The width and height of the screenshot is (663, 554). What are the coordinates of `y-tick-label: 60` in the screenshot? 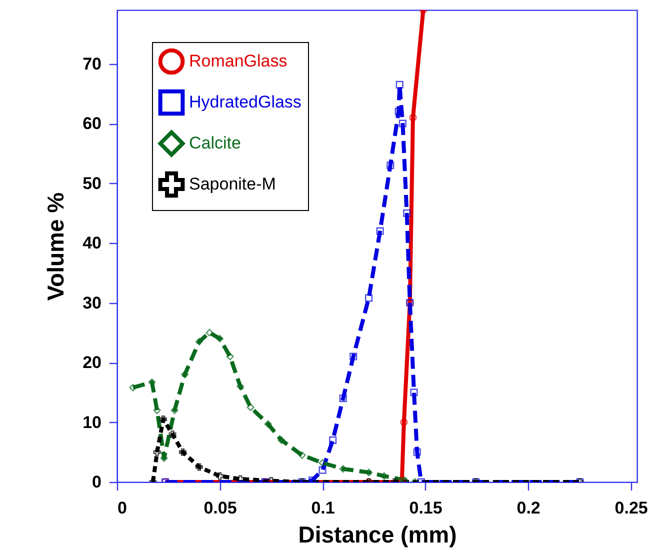 It's located at (92, 124).